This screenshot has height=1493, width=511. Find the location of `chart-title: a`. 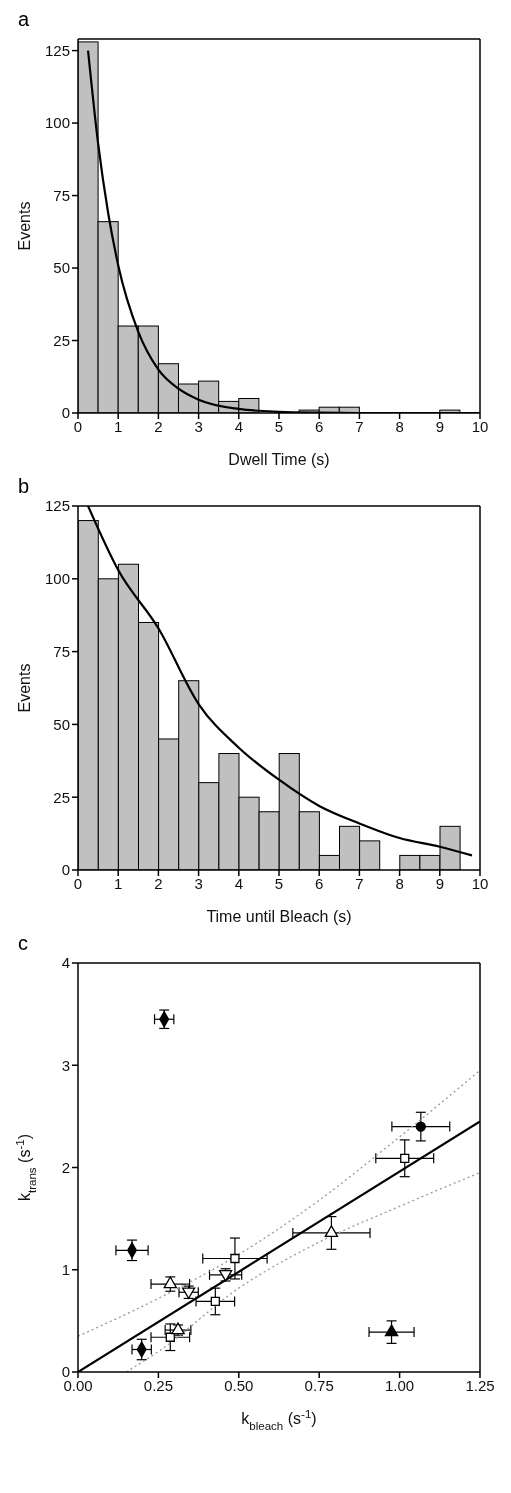

chart-title: a is located at coordinates (24, 19).